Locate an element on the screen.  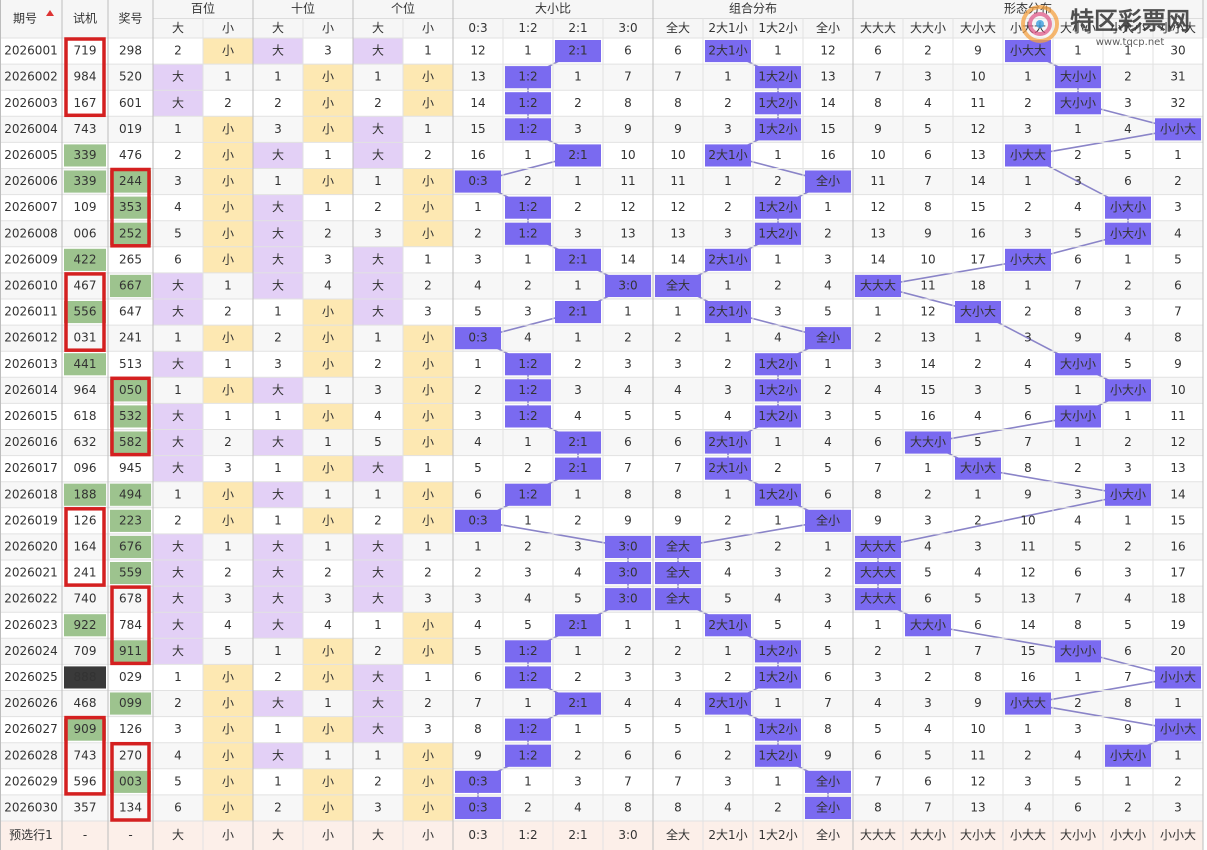
cell-text: 339 is located at coordinates (85, 181).